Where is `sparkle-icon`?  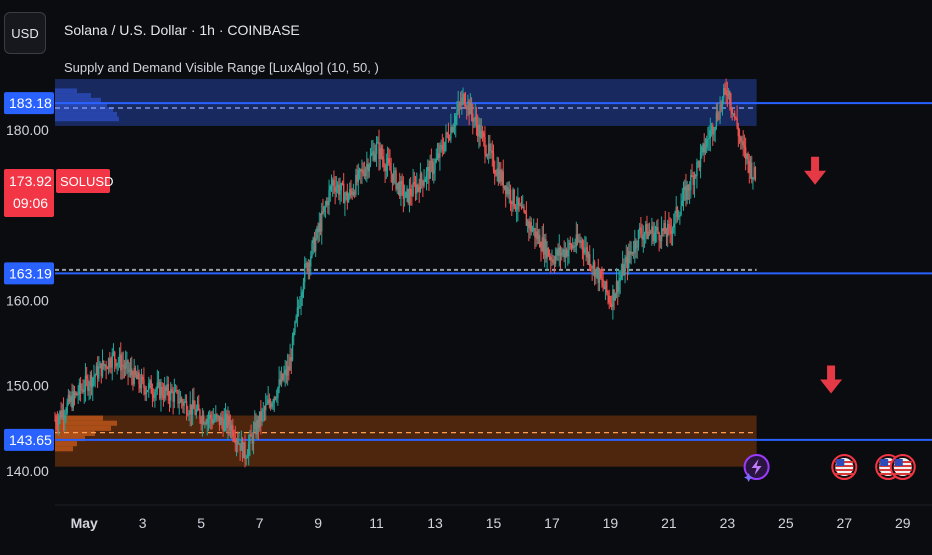 sparkle-icon is located at coordinates (749, 477).